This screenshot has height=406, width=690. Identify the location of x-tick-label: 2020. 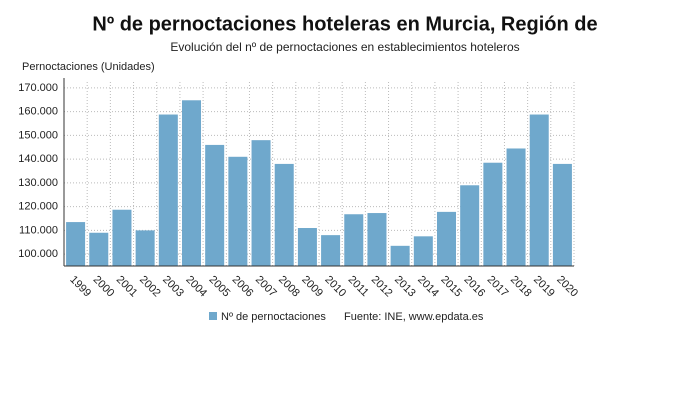
(567, 287).